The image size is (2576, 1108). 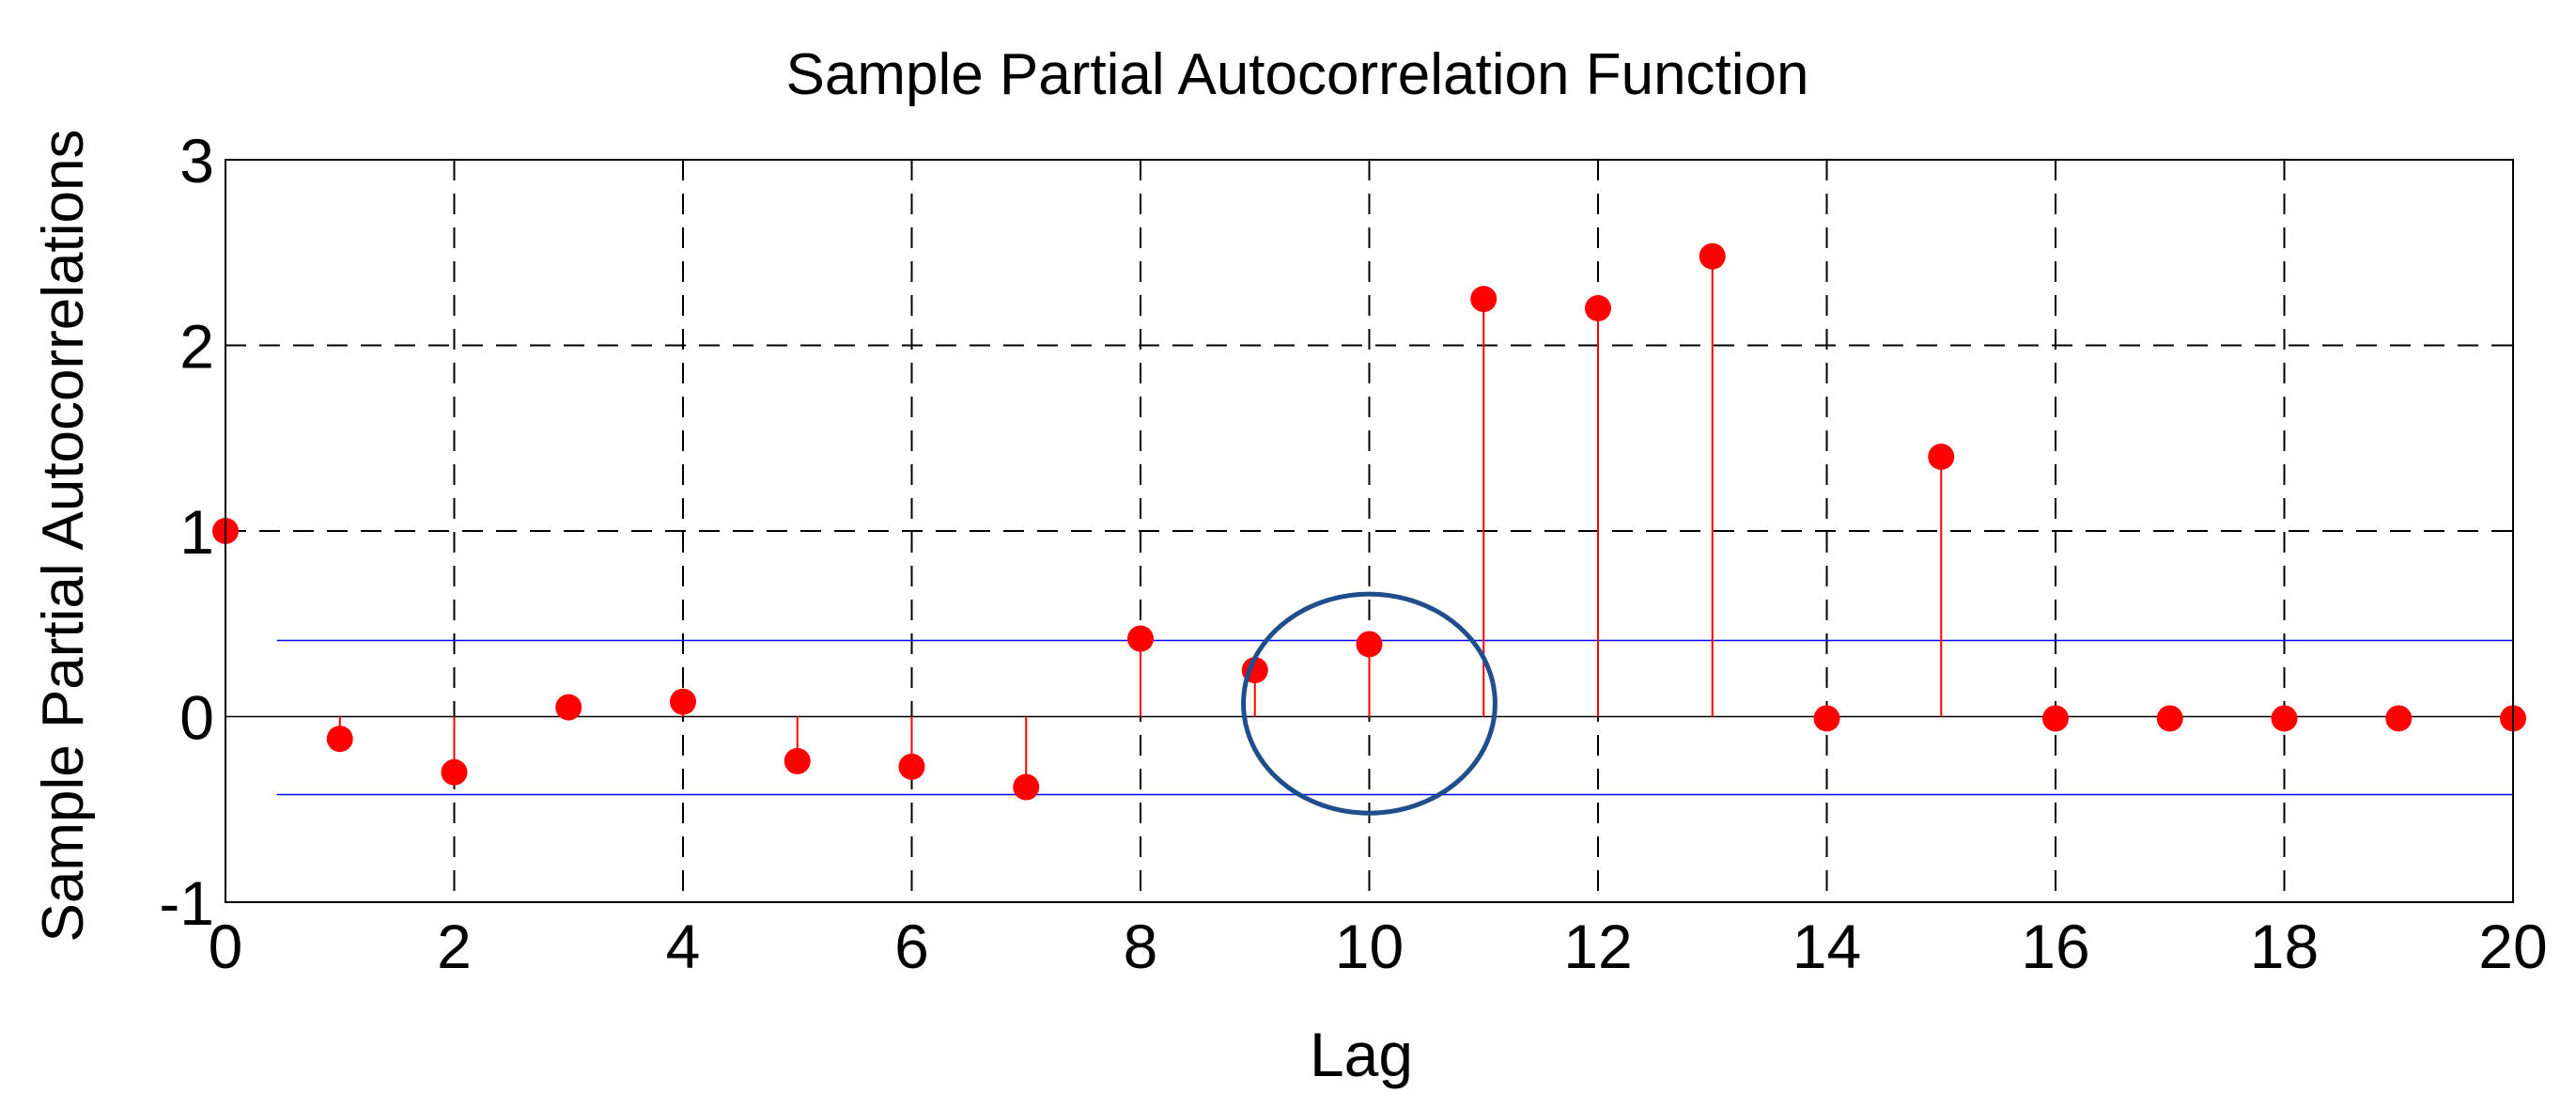 What do you see at coordinates (1141, 946) in the screenshot?
I see `x-tick-label: 8` at bounding box center [1141, 946].